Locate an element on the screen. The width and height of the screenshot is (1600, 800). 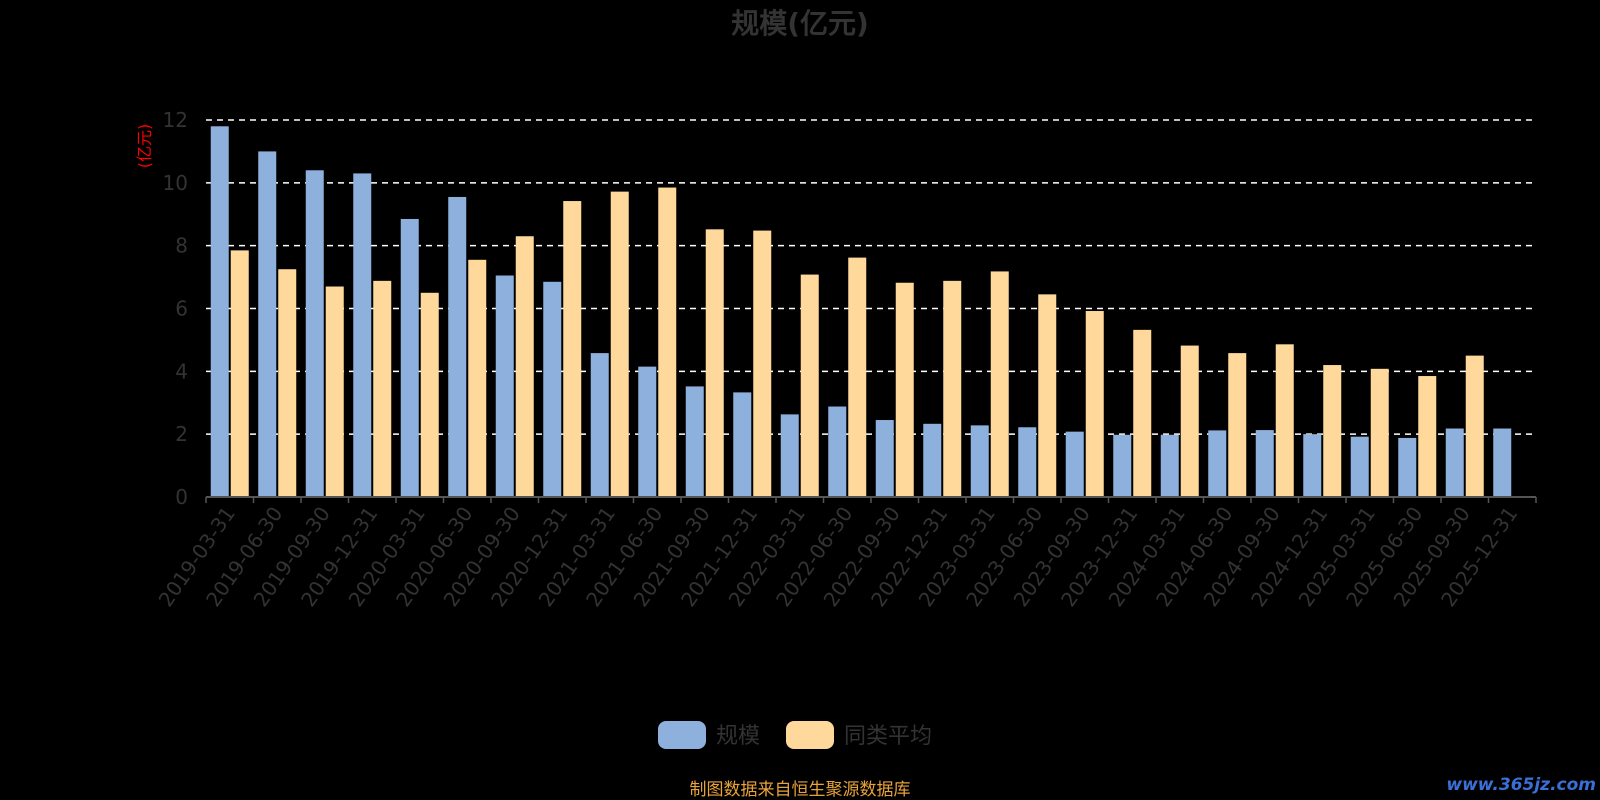
y-tick-label: 0 is located at coordinates (181, 497).